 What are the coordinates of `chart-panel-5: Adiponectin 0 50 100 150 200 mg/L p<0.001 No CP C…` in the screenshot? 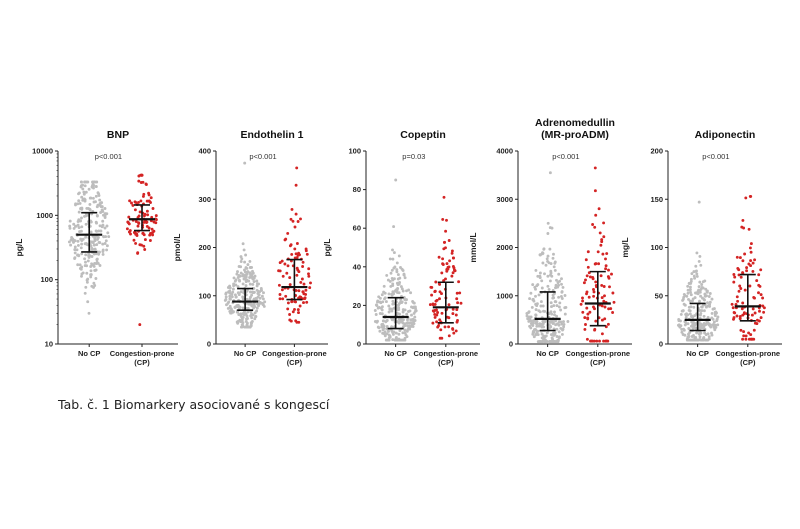 It's located at (701, 248).